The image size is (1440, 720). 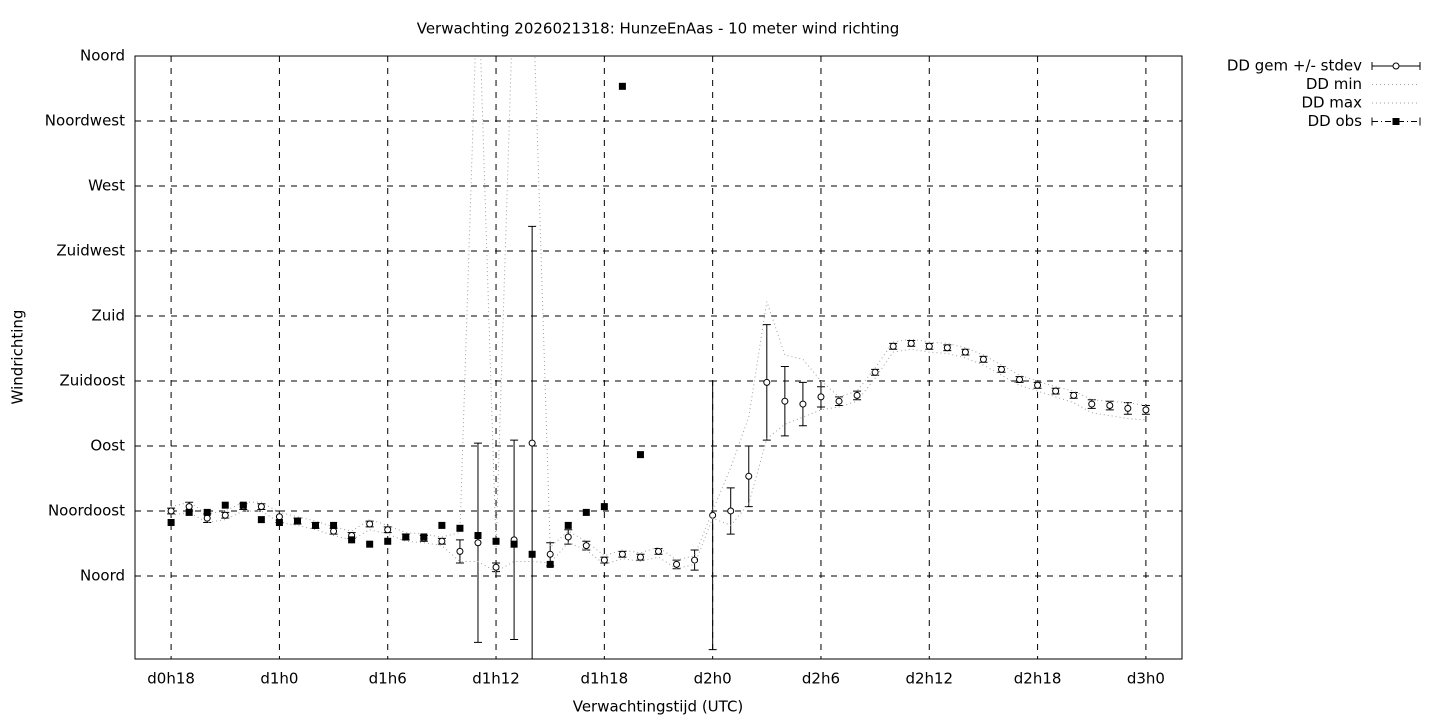 What do you see at coordinates (92, 380) in the screenshot?
I see `y-tick-label: Zuidoost` at bounding box center [92, 380].